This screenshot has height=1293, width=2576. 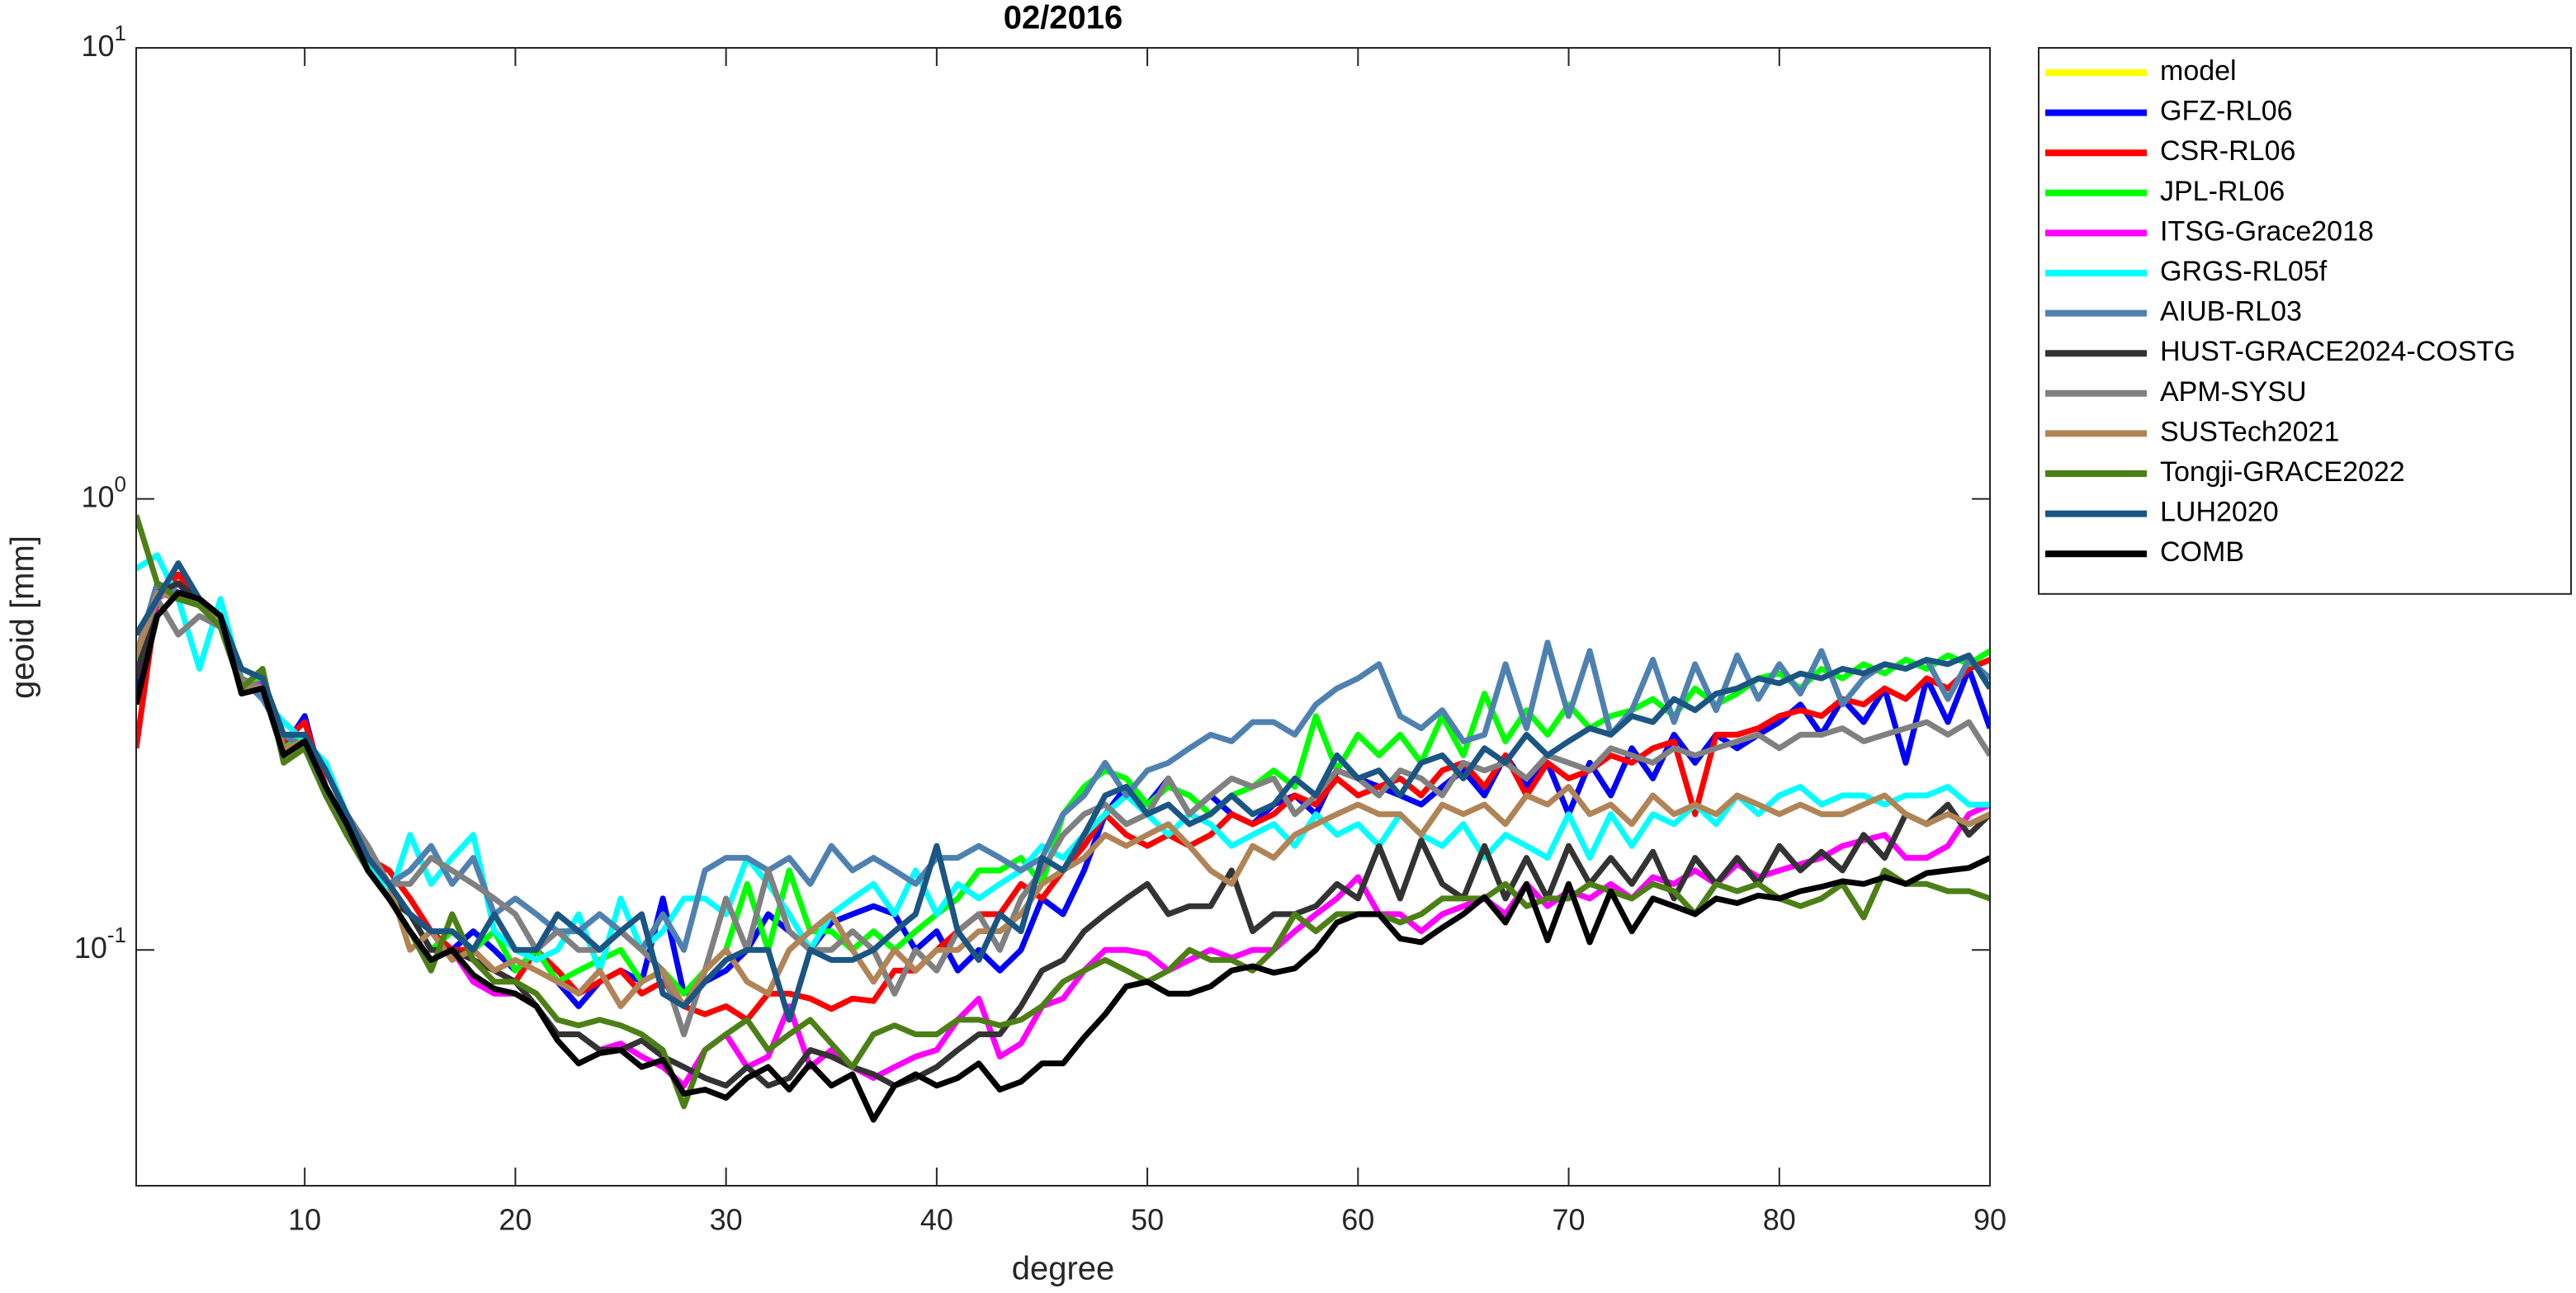 I want to click on x-tick-label: 20, so click(x=515, y=1220).